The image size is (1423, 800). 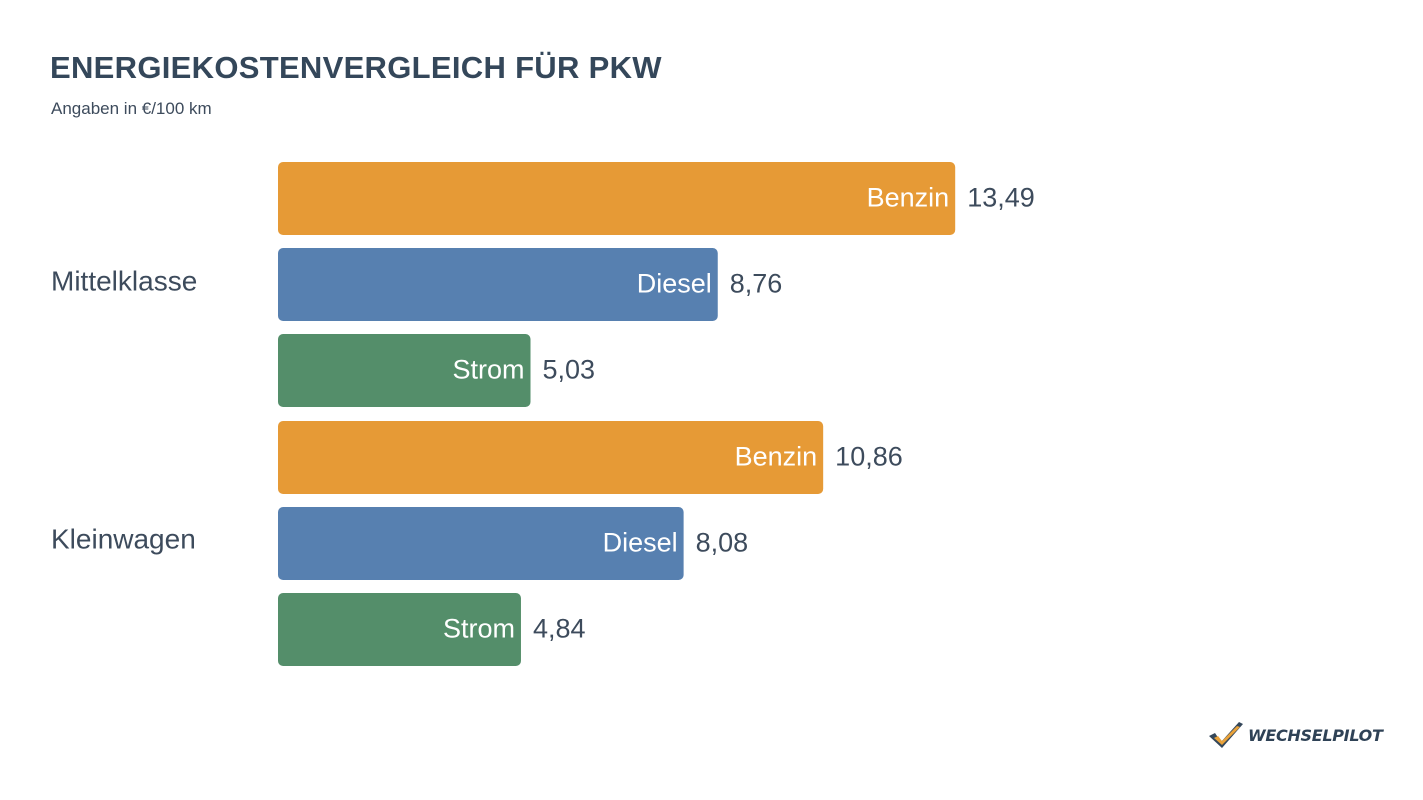 What do you see at coordinates (124, 280) in the screenshot?
I see `group-label: Mittelklasse` at bounding box center [124, 280].